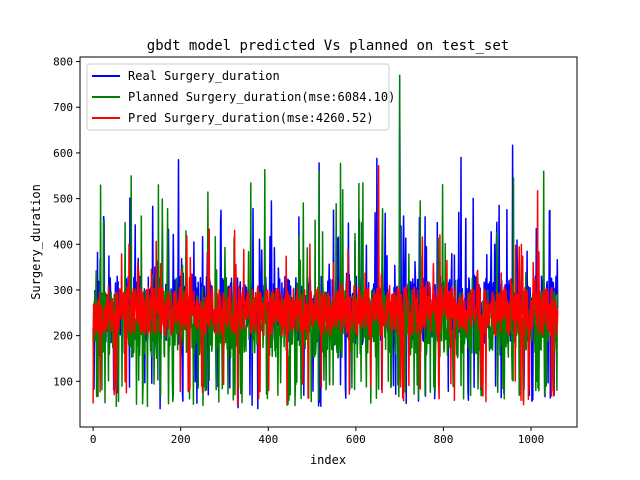 This screenshot has width=640, height=480. Describe the element at coordinates (63, 290) in the screenshot. I see `y-tick-label: 300` at that location.